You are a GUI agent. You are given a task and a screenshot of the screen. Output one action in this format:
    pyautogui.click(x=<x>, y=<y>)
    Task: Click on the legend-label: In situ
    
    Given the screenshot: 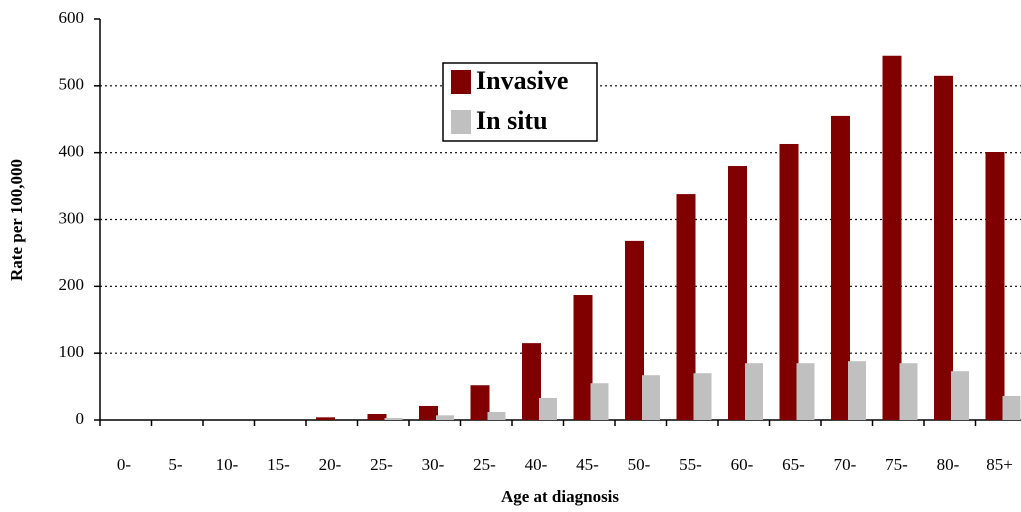 What is the action you would take?
    pyautogui.click(x=512, y=120)
    